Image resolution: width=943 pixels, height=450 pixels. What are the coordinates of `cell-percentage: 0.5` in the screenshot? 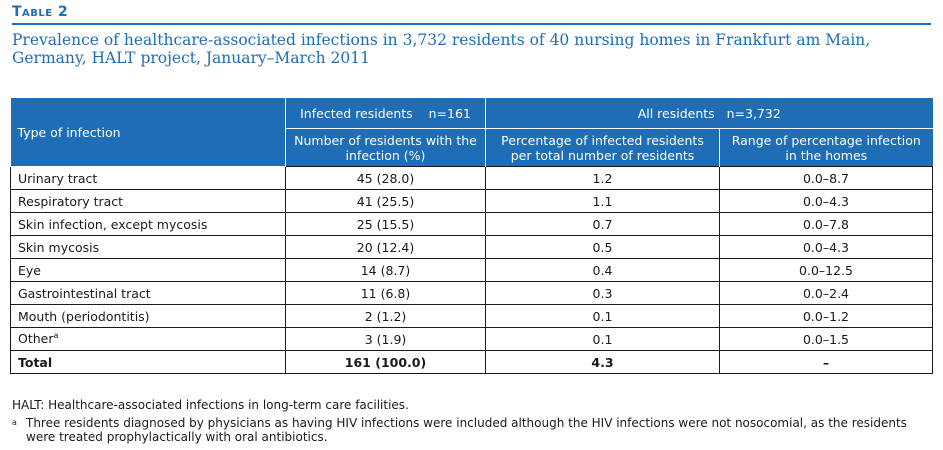 It's located at (602, 247).